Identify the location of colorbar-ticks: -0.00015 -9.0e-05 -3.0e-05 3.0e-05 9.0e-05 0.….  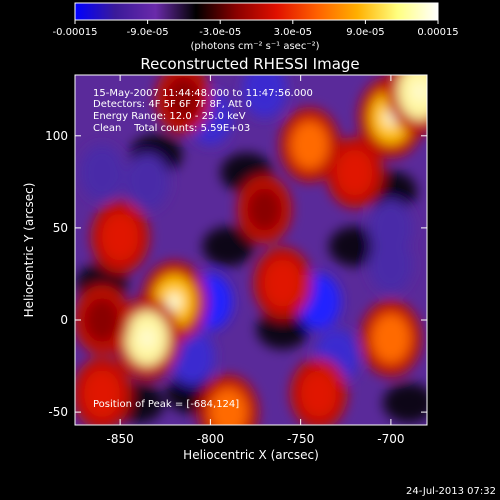
(256, 29).